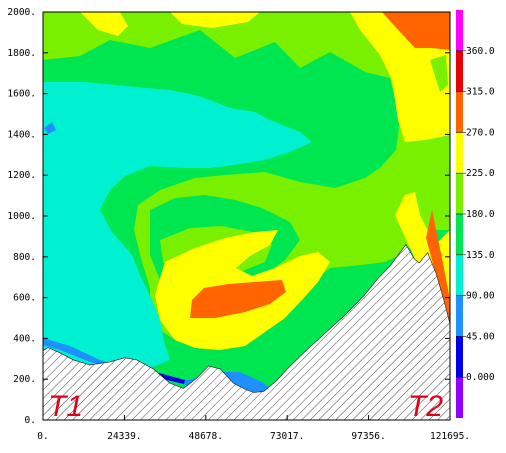 The height and width of the screenshot is (453, 506). Describe the element at coordinates (21, 175) in the screenshot. I see `y-tick-label: 1200.` at that location.